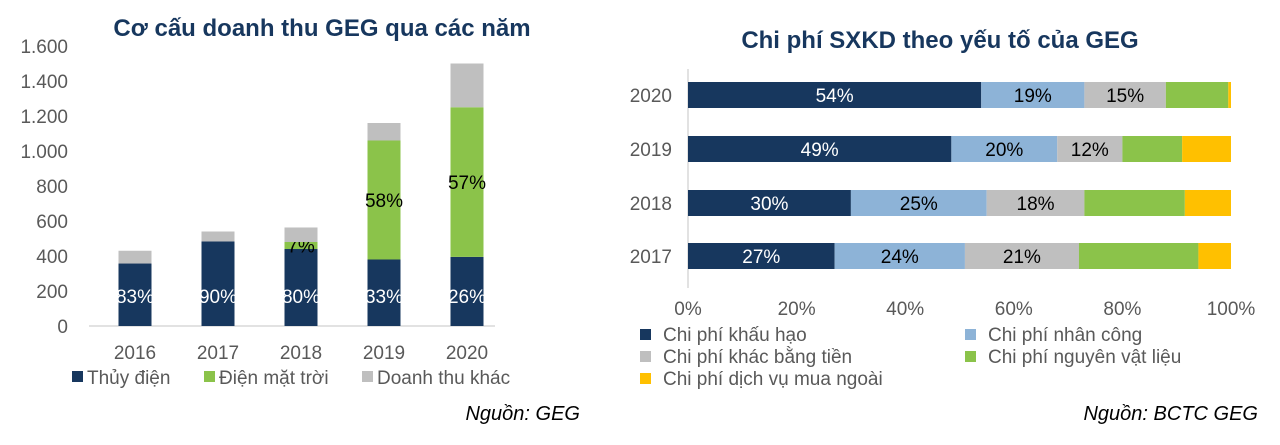 The image size is (1280, 445). Describe the element at coordinates (443, 378) in the screenshot. I see `legend-label: Doanh thu khác` at that location.